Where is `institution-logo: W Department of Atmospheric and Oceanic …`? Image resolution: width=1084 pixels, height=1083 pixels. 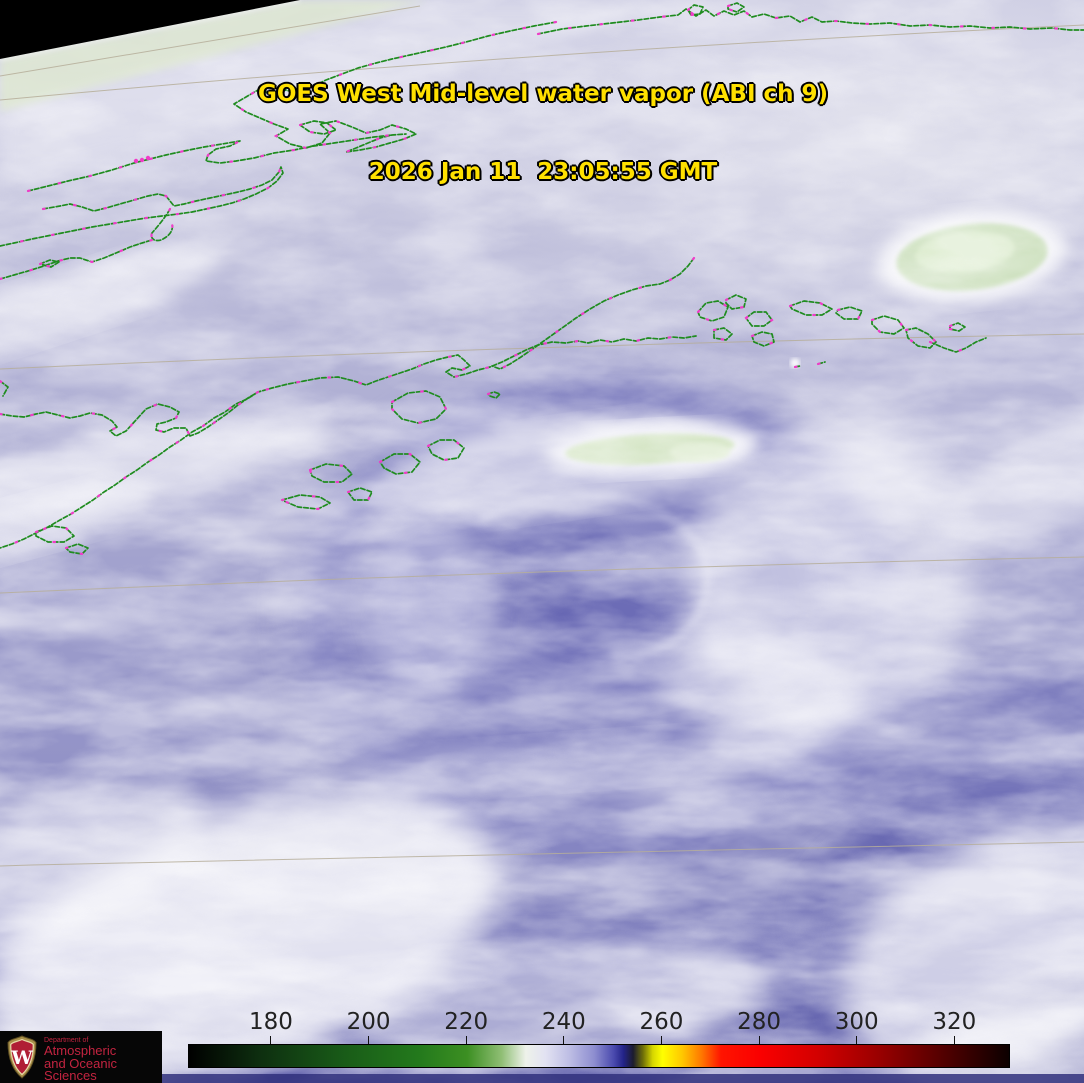
institution-logo: W Department of Atmospheric and Oceanic … is located at coordinates (81, 1057).